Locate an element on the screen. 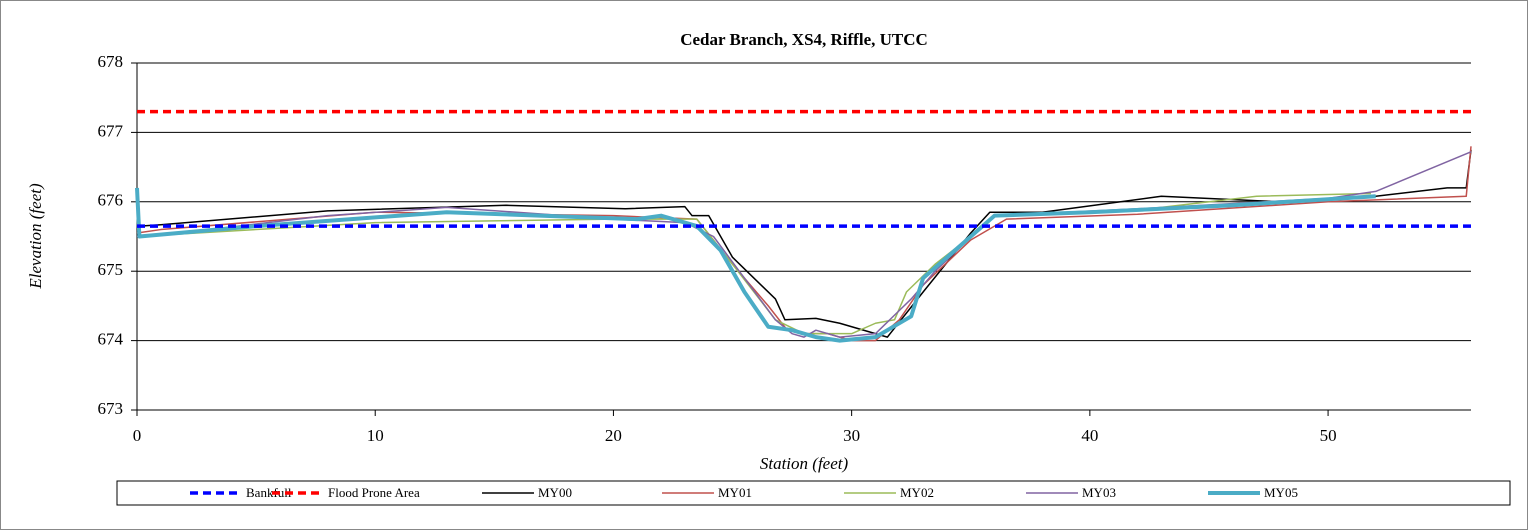 The height and width of the screenshot is (531, 1529). x-tick-label: 30 is located at coordinates (851, 435).